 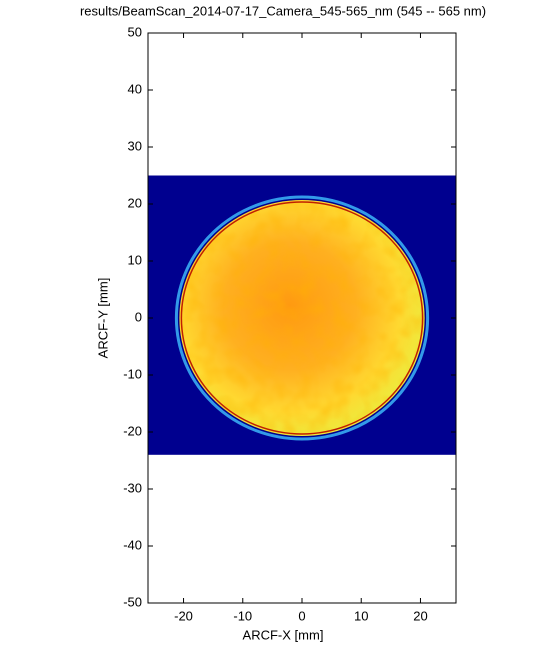 What do you see at coordinates (361, 615) in the screenshot?
I see `x-tick-label: 10` at bounding box center [361, 615].